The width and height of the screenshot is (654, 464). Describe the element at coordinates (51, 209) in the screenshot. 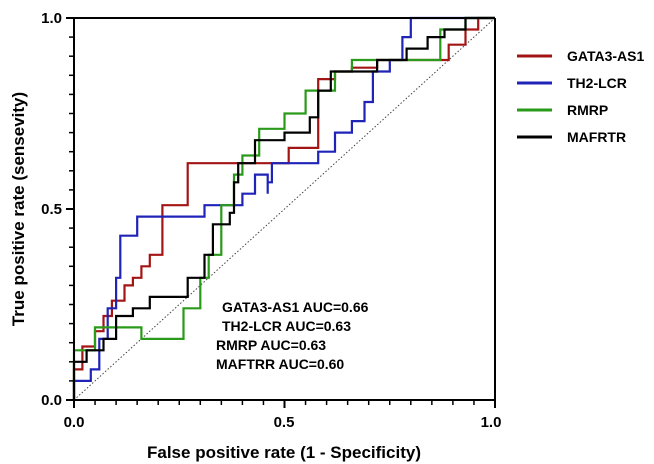

I see `y-tick-label-1: 0.5` at that location.